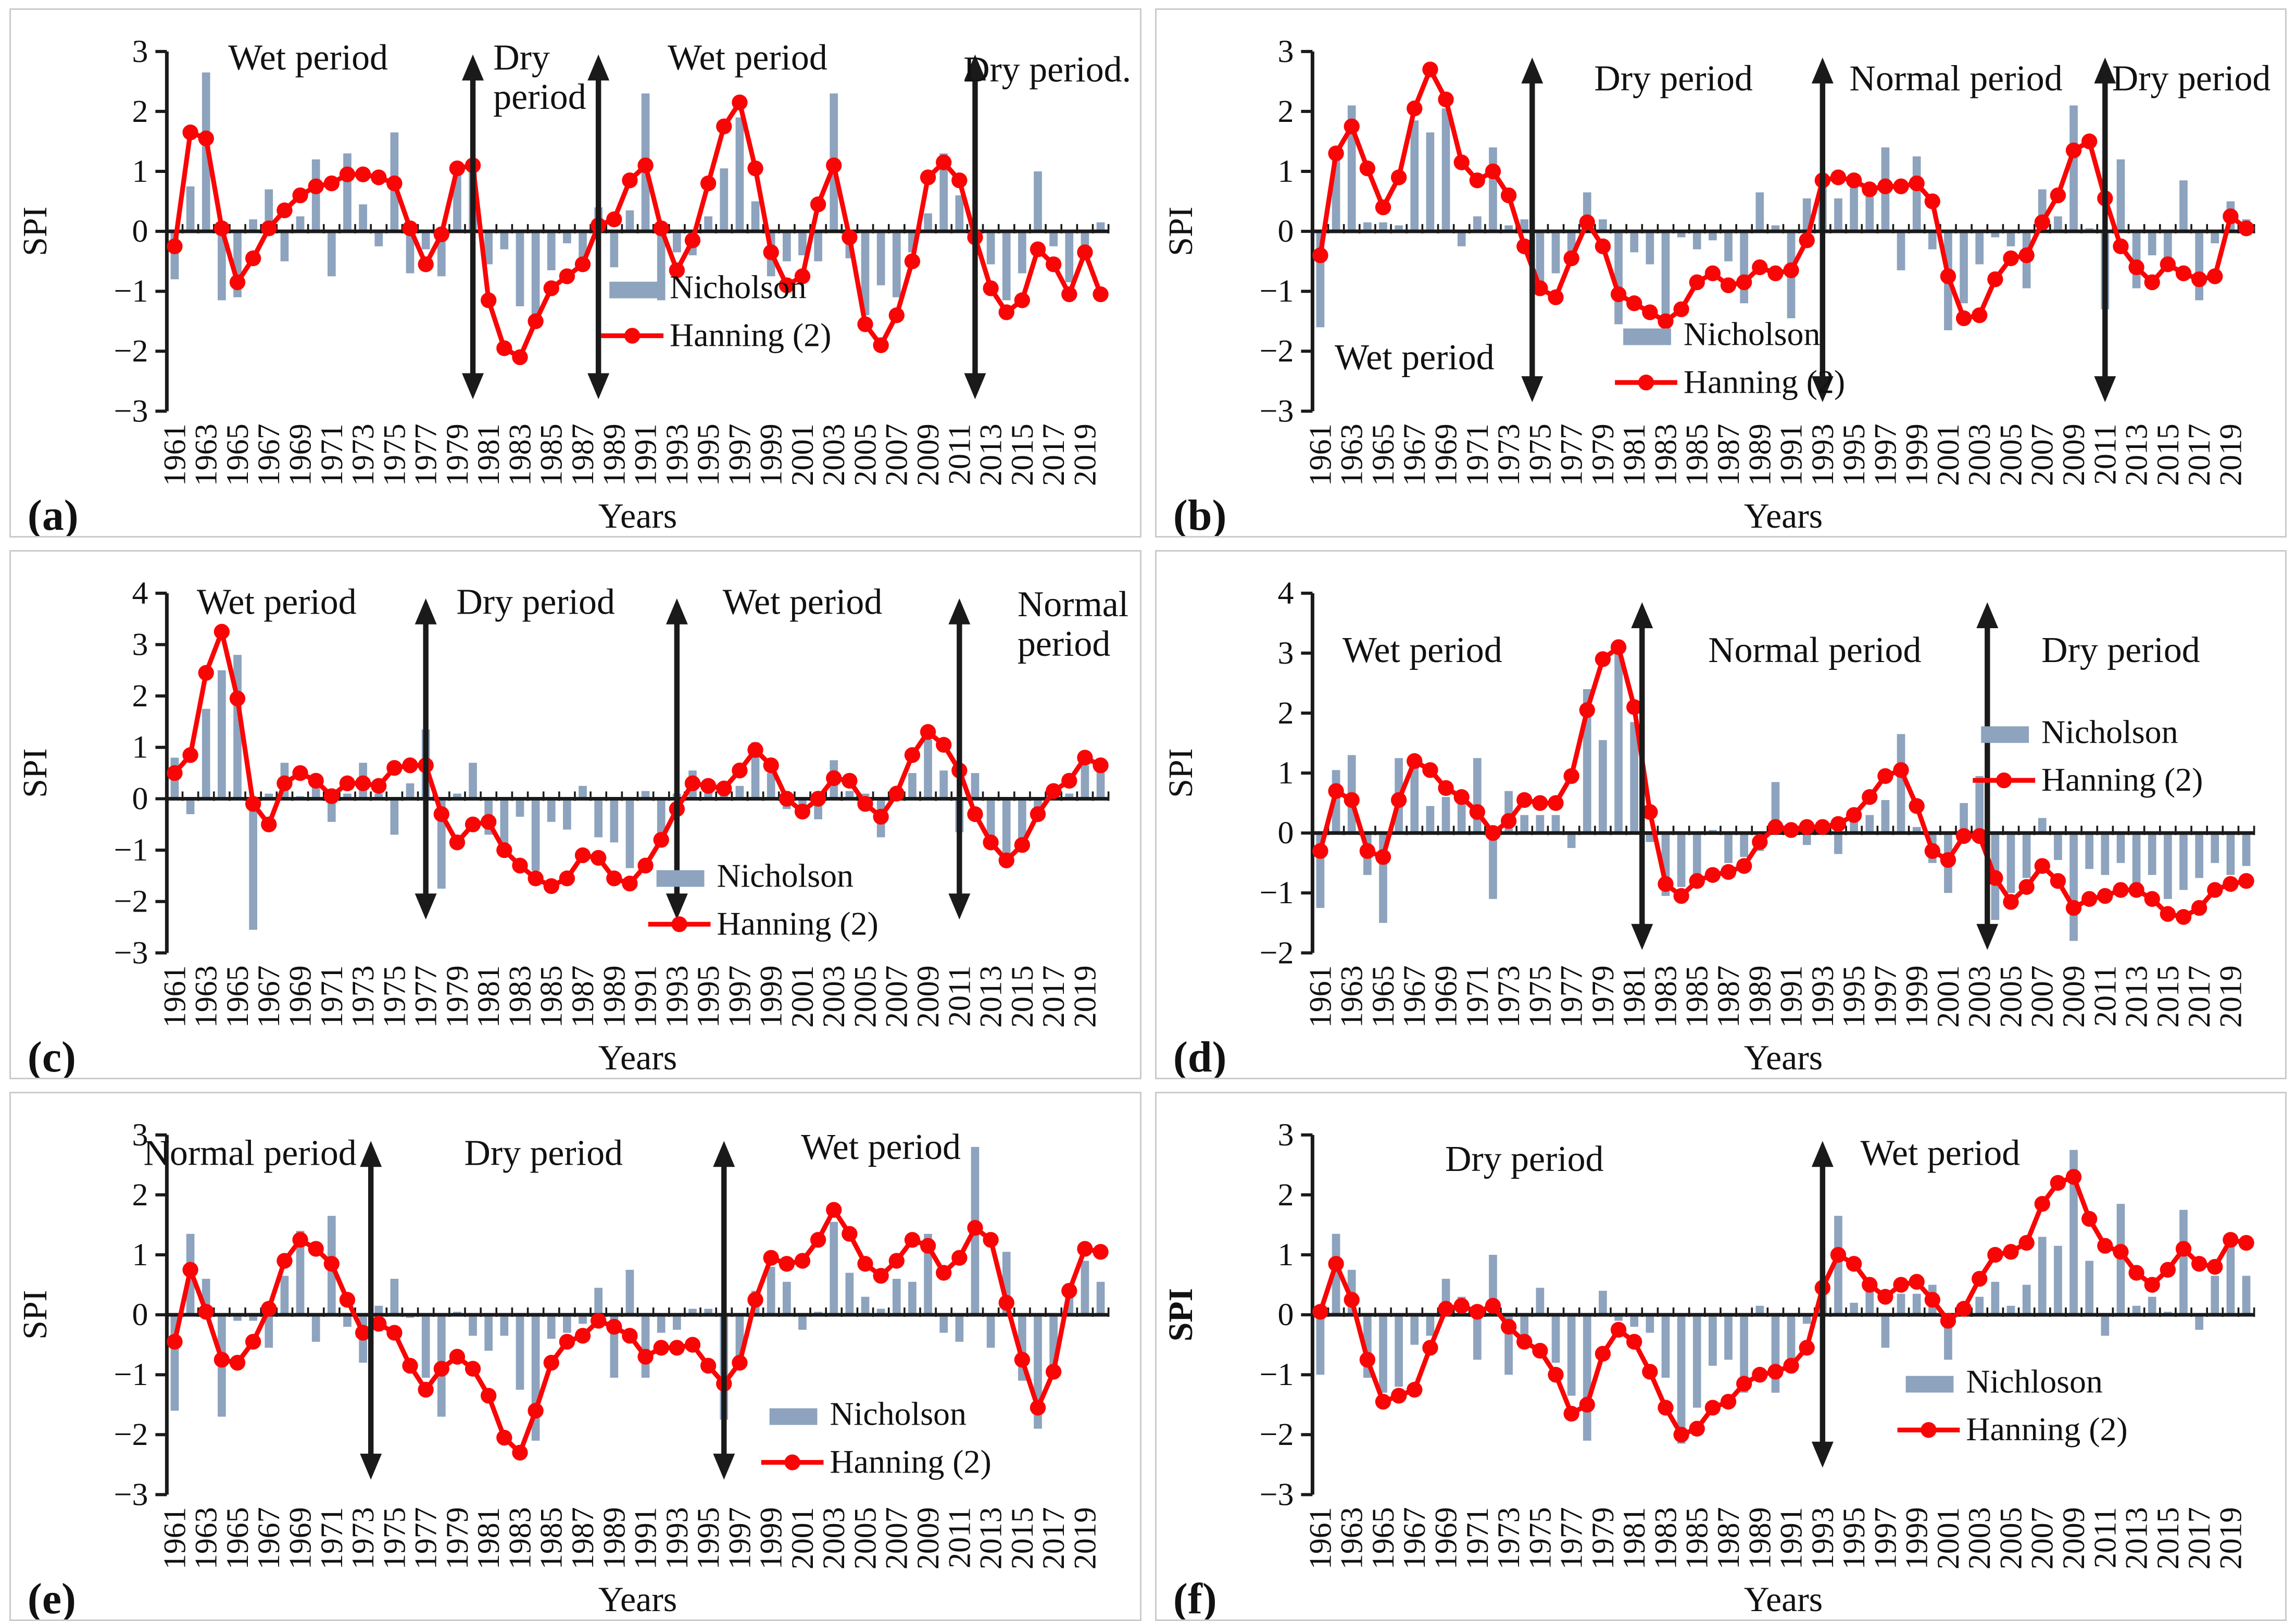 This screenshot has height=1621, width=2296. What do you see at coordinates (1414, 358) in the screenshot?
I see `period-label: Wet period` at bounding box center [1414, 358].